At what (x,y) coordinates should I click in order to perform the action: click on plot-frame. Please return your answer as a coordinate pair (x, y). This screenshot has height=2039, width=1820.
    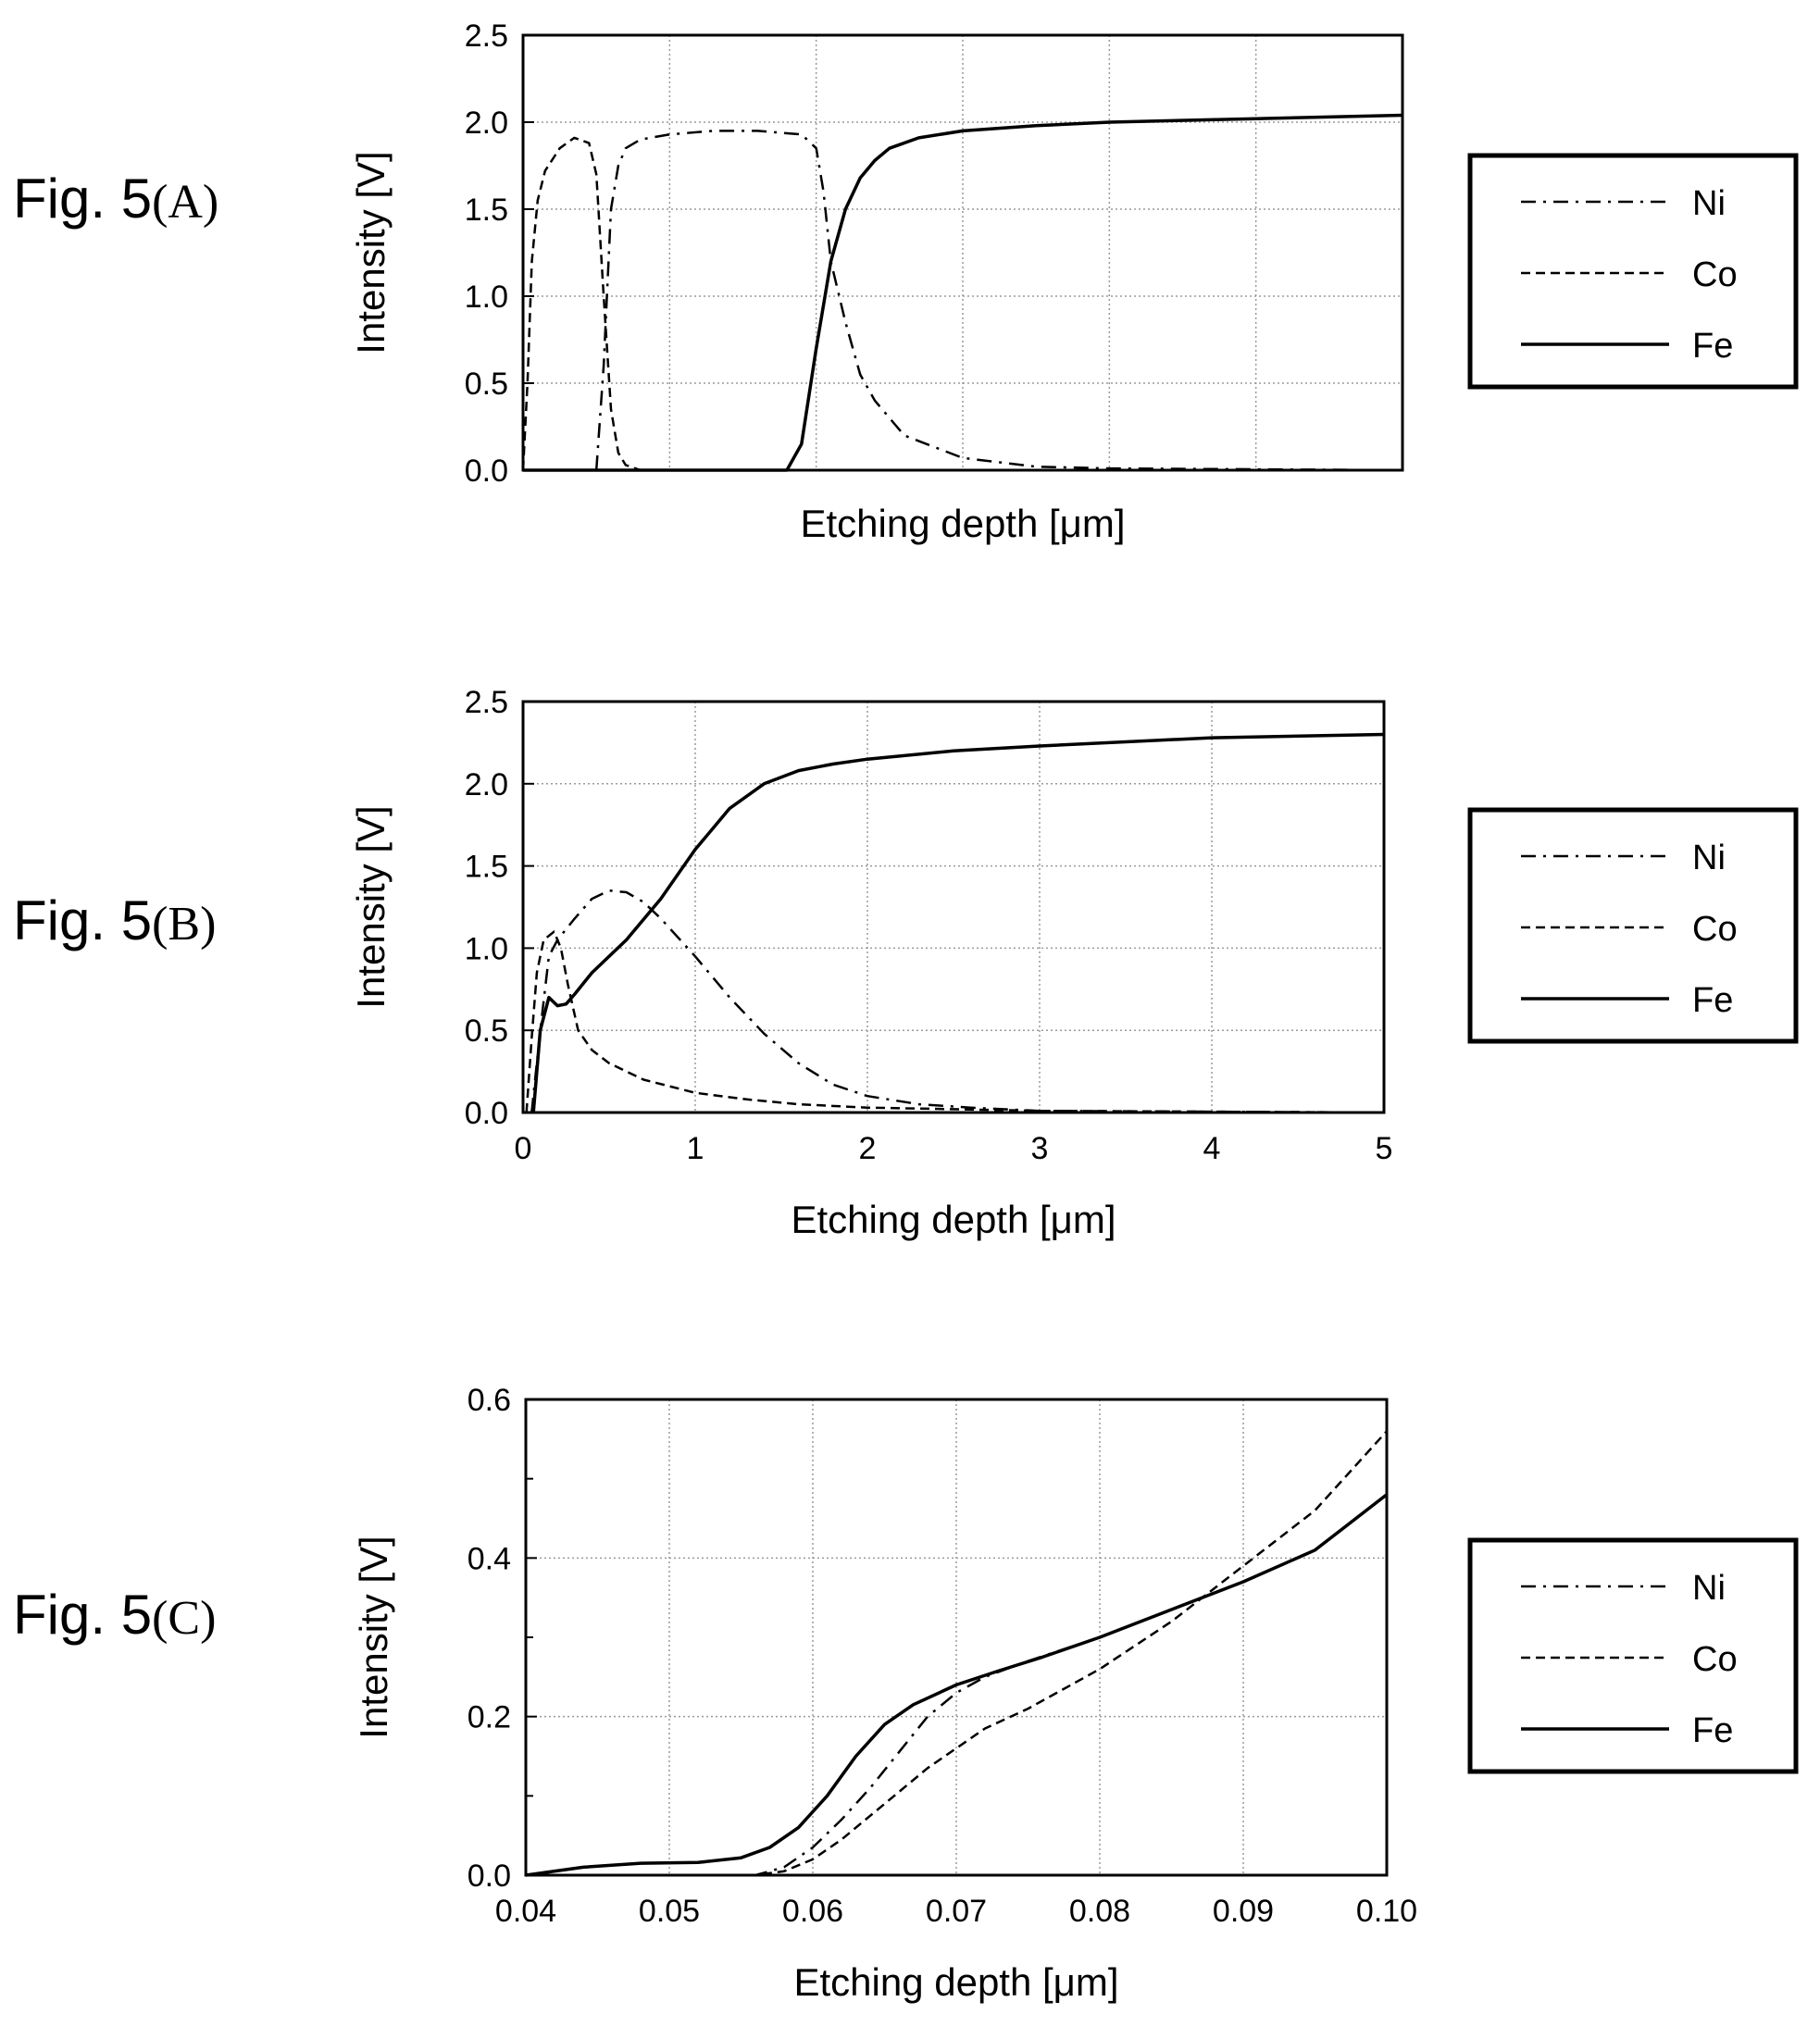
    Looking at the image, I should click on (953, 907).